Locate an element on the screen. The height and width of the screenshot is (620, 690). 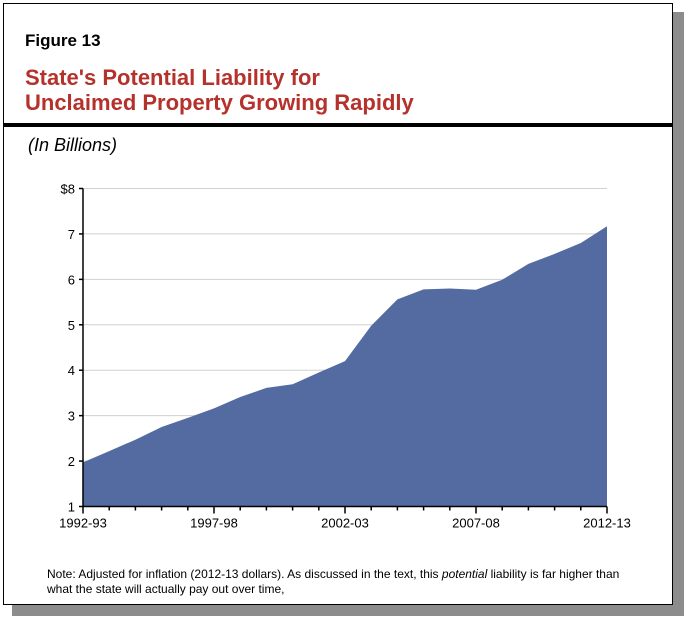
figure-label: Figure 13 is located at coordinates (63, 40).